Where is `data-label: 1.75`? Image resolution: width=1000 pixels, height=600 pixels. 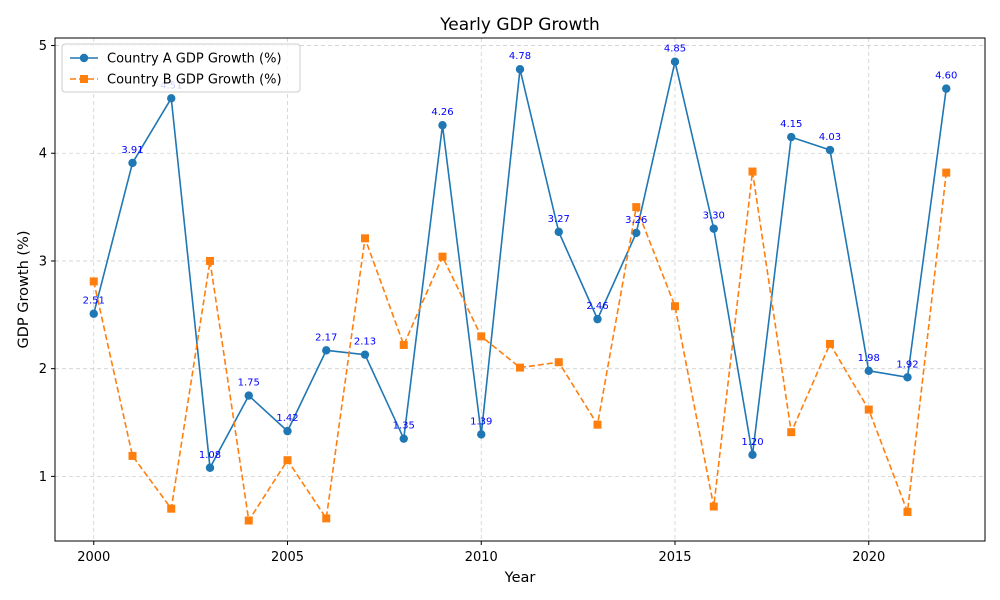
data-label: 1.75 is located at coordinates (249, 383).